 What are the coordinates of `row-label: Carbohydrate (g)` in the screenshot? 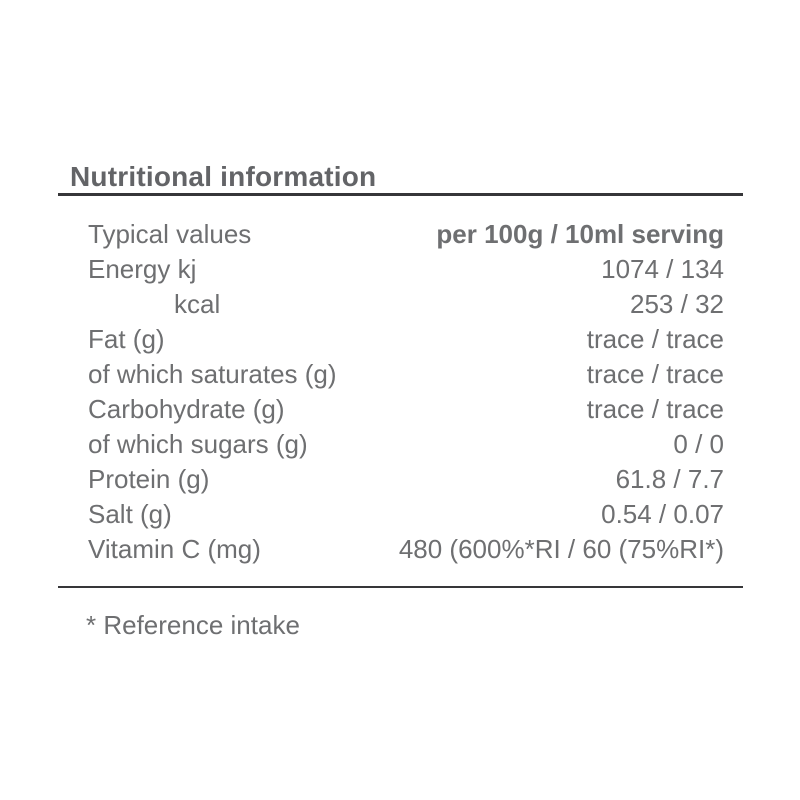 It's located at (186, 409).